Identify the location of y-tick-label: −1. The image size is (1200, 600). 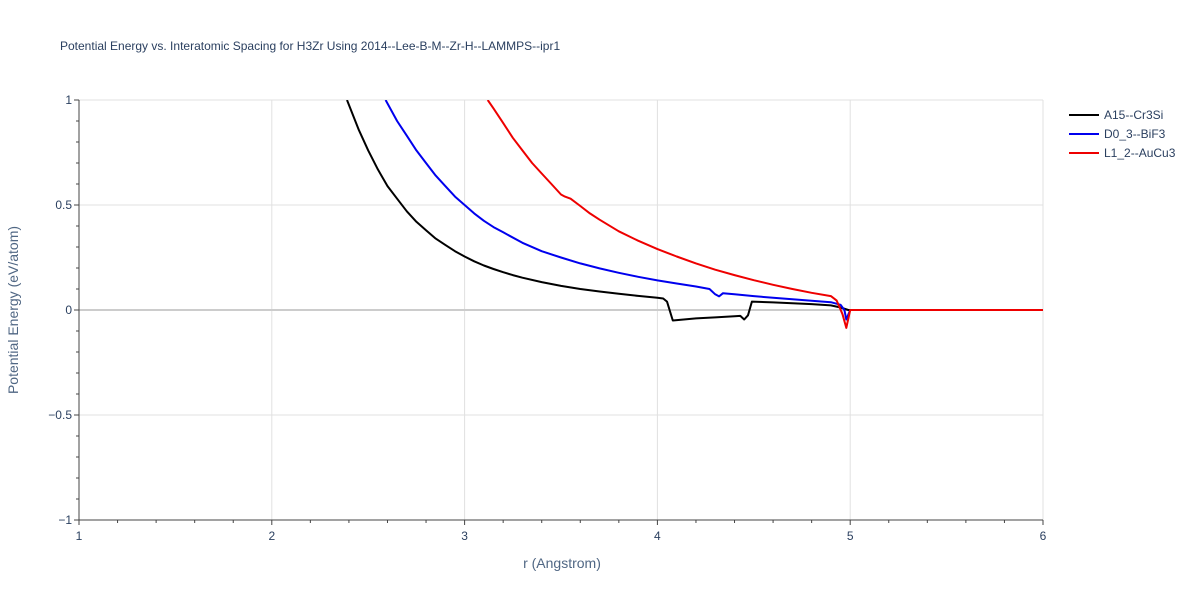
(65, 520).